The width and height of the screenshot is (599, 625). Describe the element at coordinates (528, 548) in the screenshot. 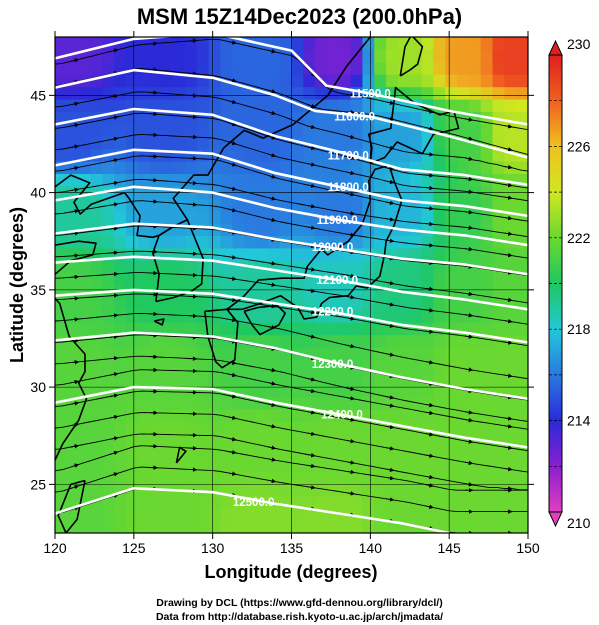

I see `x-tick-label: 150` at that location.